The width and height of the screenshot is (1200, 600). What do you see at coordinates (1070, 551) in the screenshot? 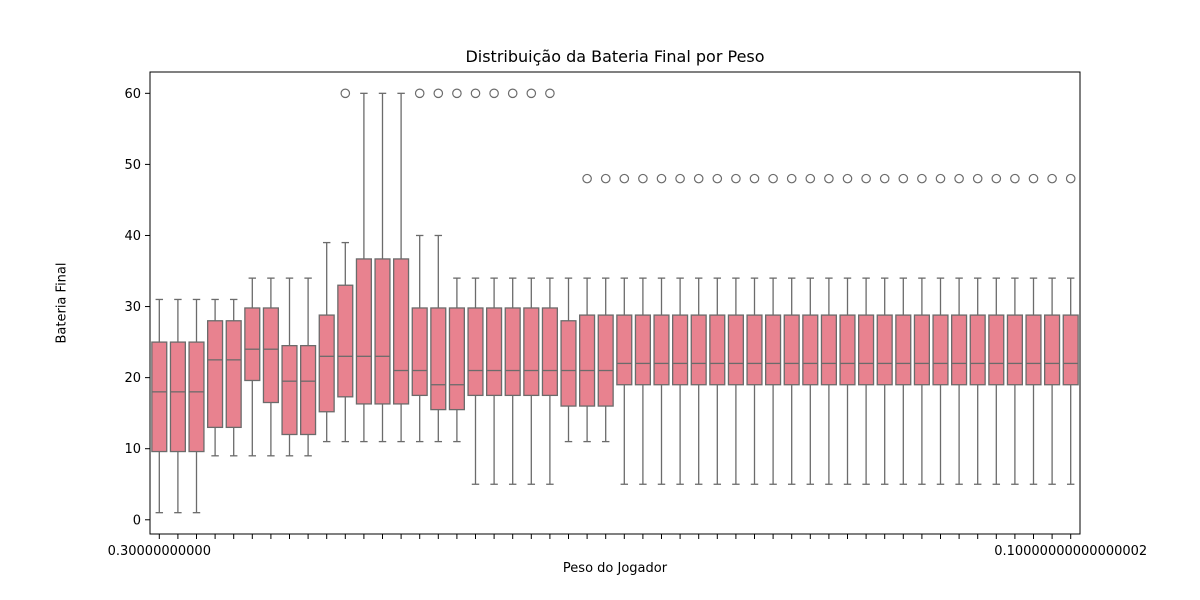
I see `x-tick-label: 0.10000000000000002` at bounding box center [1070, 551].